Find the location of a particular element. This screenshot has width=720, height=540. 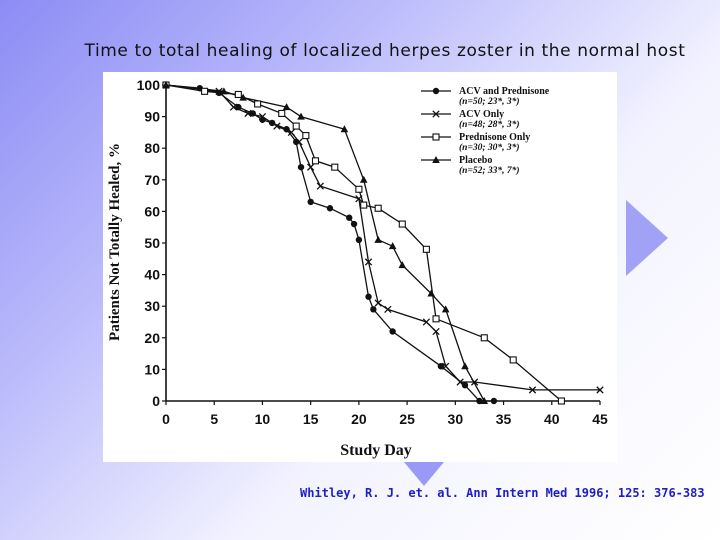

x-tick-label: 25 is located at coordinates (407, 419).